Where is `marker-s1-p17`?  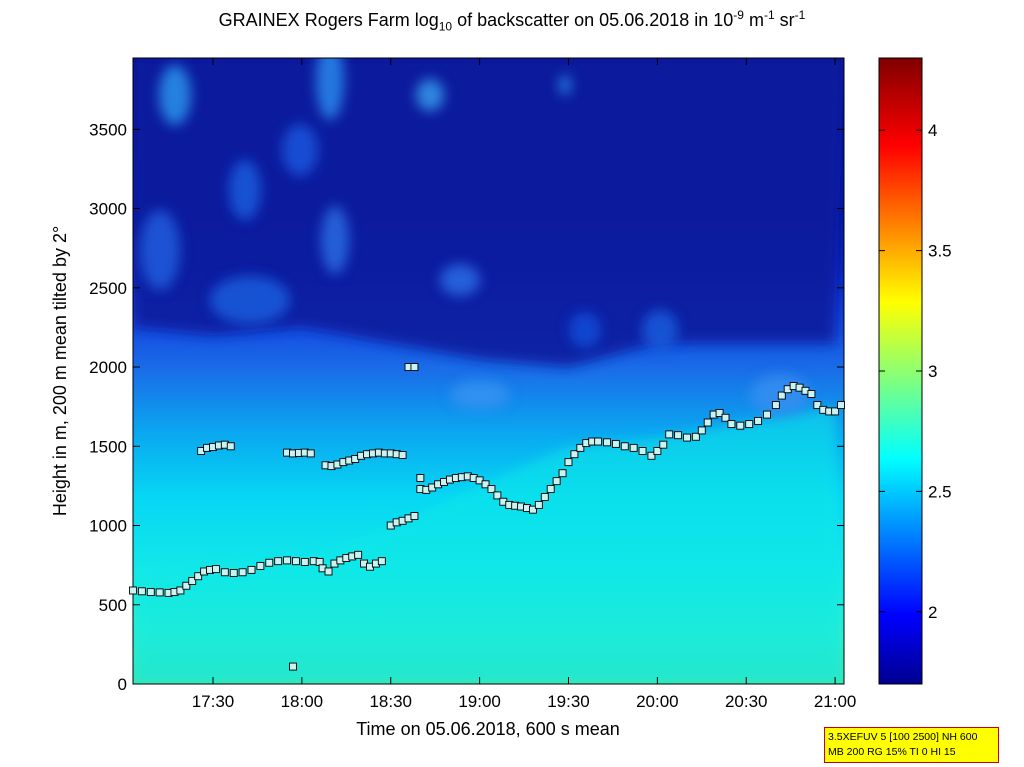 marker-s1-p17 is located at coordinates (485, 484).